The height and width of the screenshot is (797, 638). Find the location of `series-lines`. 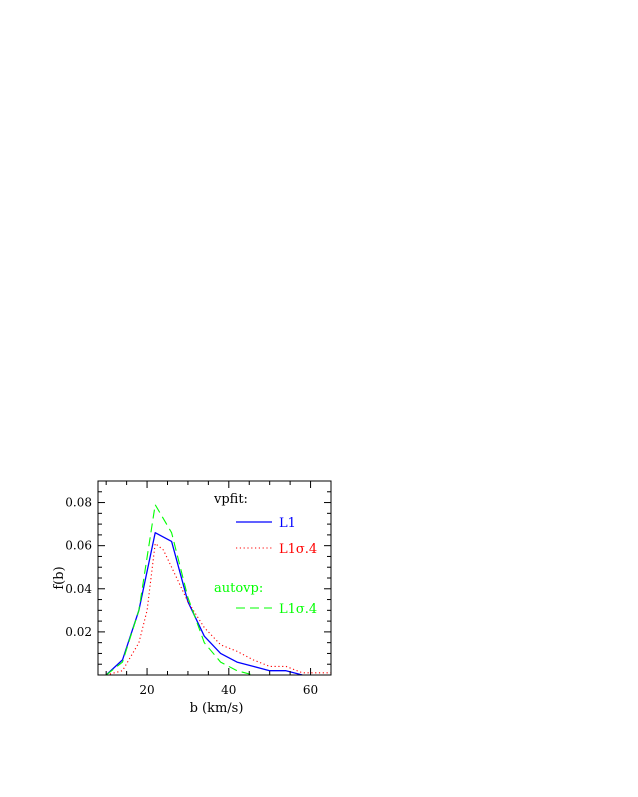

series-lines is located at coordinates (218, 589).